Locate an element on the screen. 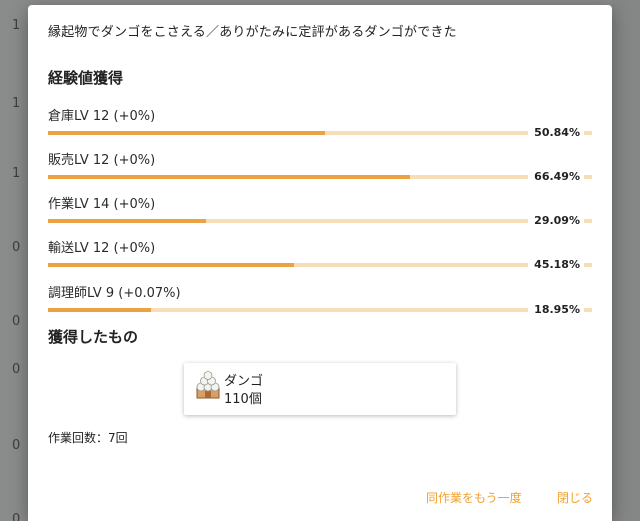  background-right-panel is located at coordinates (626, 260).